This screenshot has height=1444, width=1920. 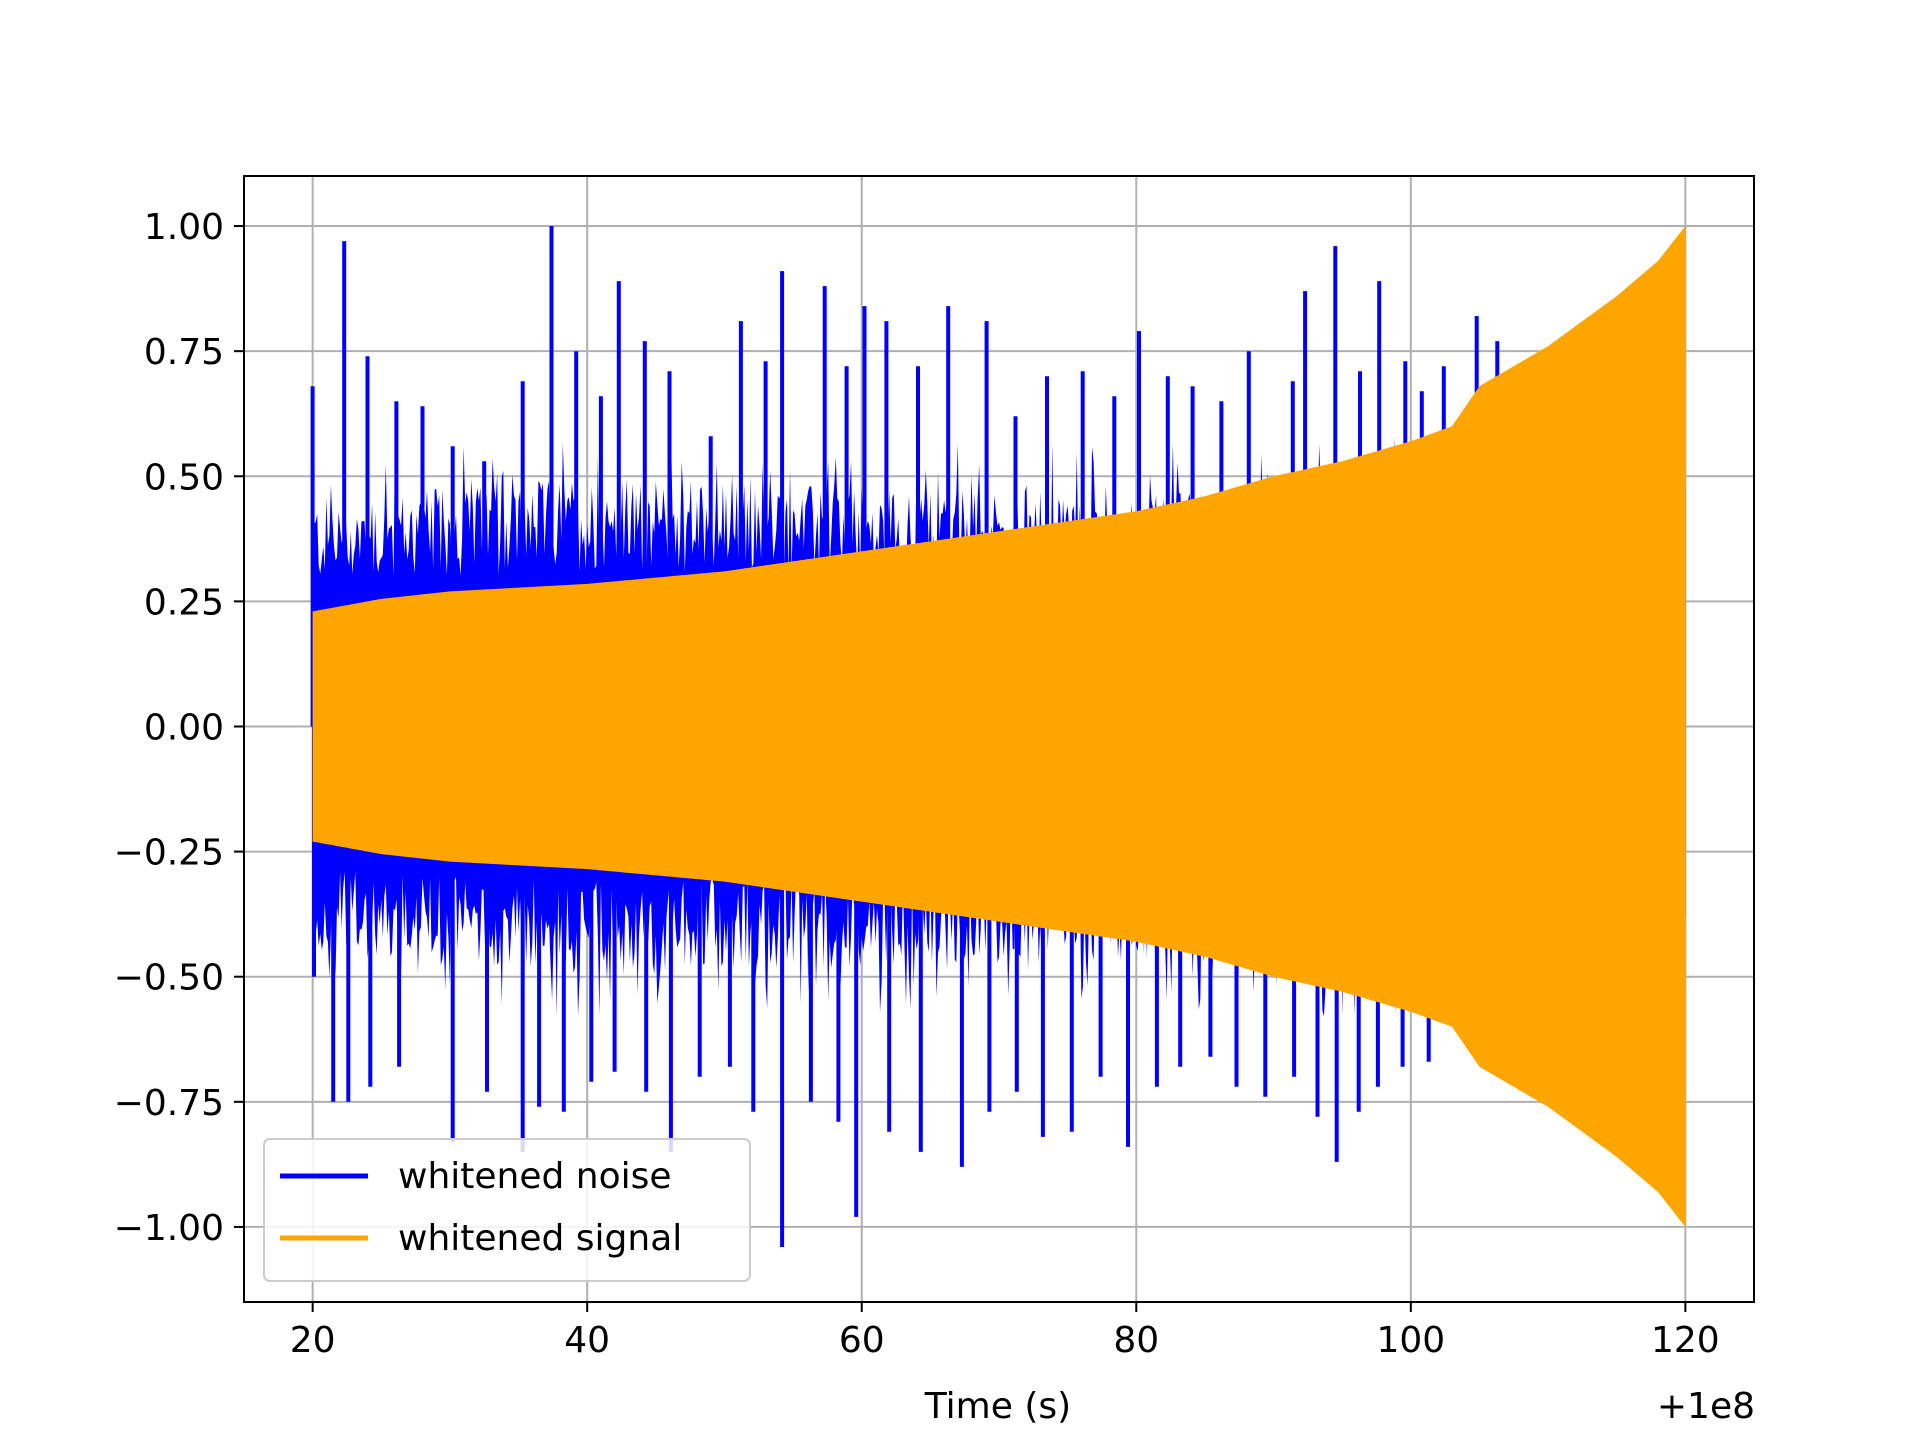 I want to click on legend-label-whitened-noise: whitened noise, so click(x=535, y=1176).